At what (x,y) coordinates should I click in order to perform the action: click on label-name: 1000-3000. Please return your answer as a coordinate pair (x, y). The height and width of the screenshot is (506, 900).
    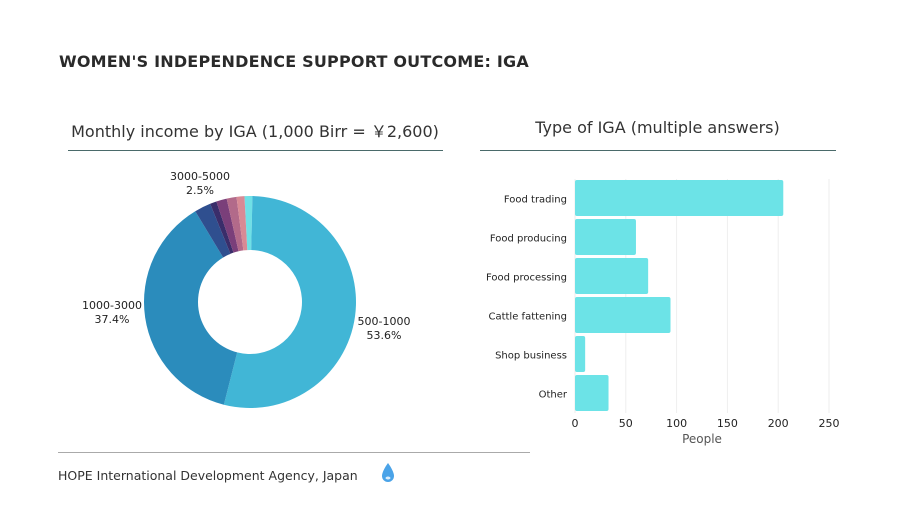
    Looking at the image, I should click on (112, 305).